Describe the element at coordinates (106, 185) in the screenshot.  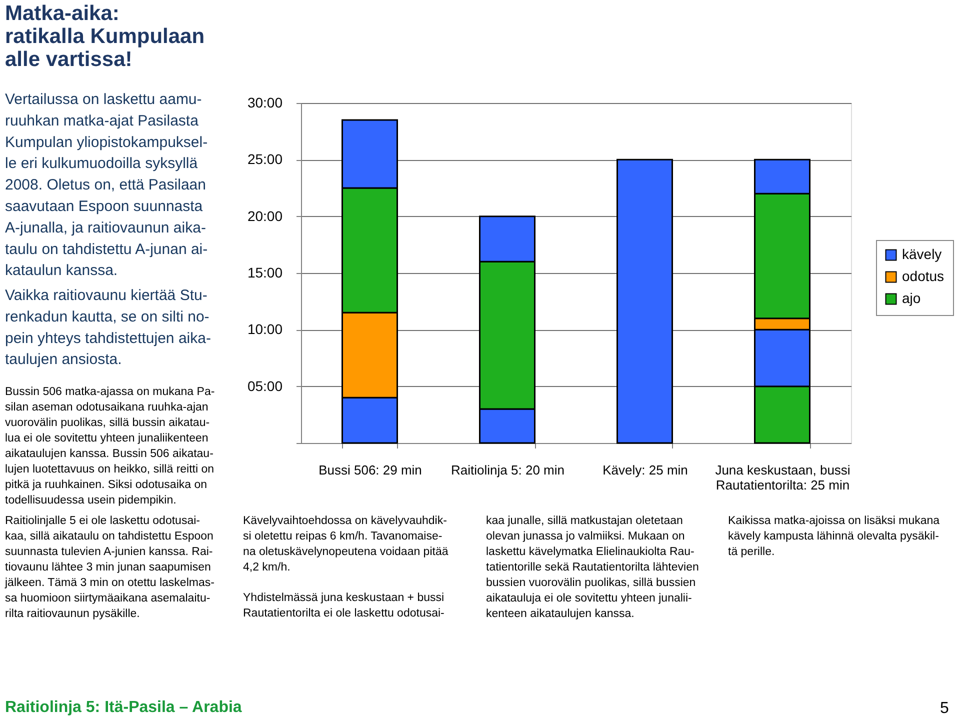
I see `text: Vertailussa on laskettu aamu- ruuhkan matka-ajat Pasilasta Kumpulan yliopistokampuksel- le eri kulkumuodoilla syksyllä 2008. Oletus on, että Pasilaan saavutaan Espoon suunnasta A-junalla, ja raitiovaunun aika- taulu on tahdistettu A-junan ai- kataulun kanssa.` at that location.